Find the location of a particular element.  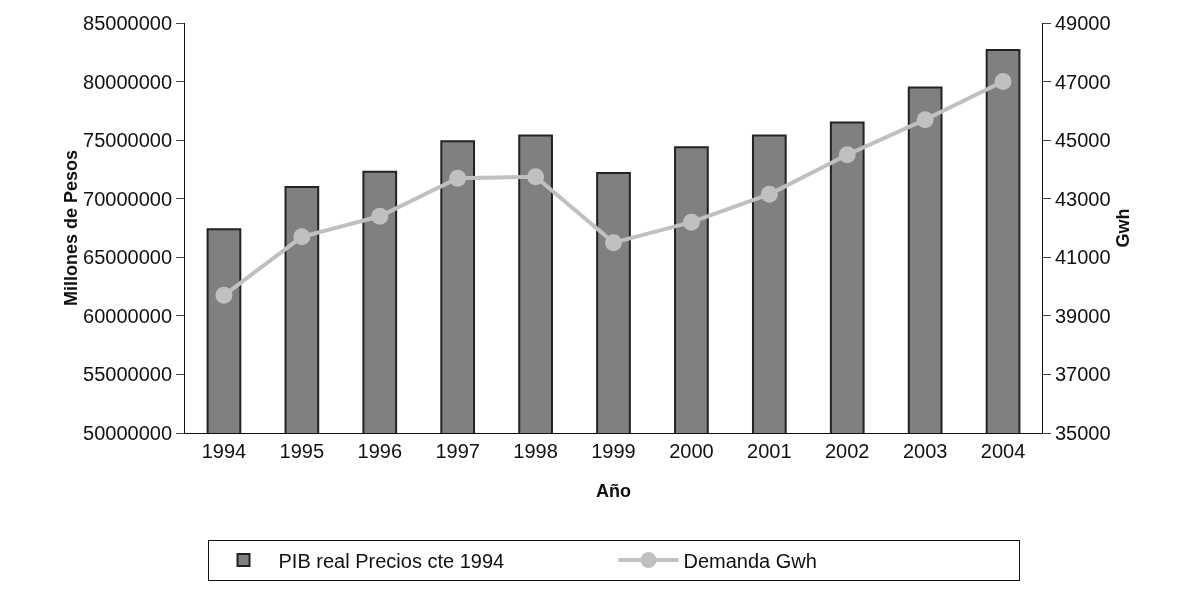

x-tick-label: 2001 is located at coordinates (769, 451).